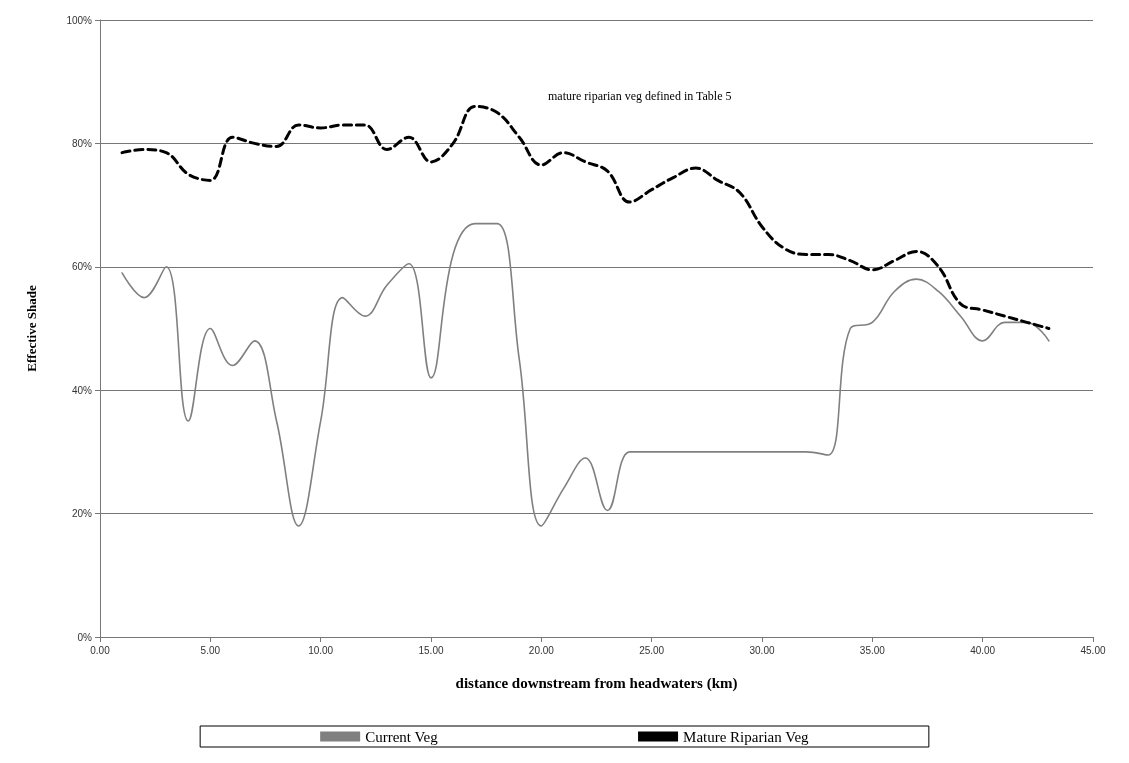 The width and height of the screenshot is (1129, 763). What do you see at coordinates (983, 650) in the screenshot?
I see `x-tick-label: 40.00` at bounding box center [983, 650].